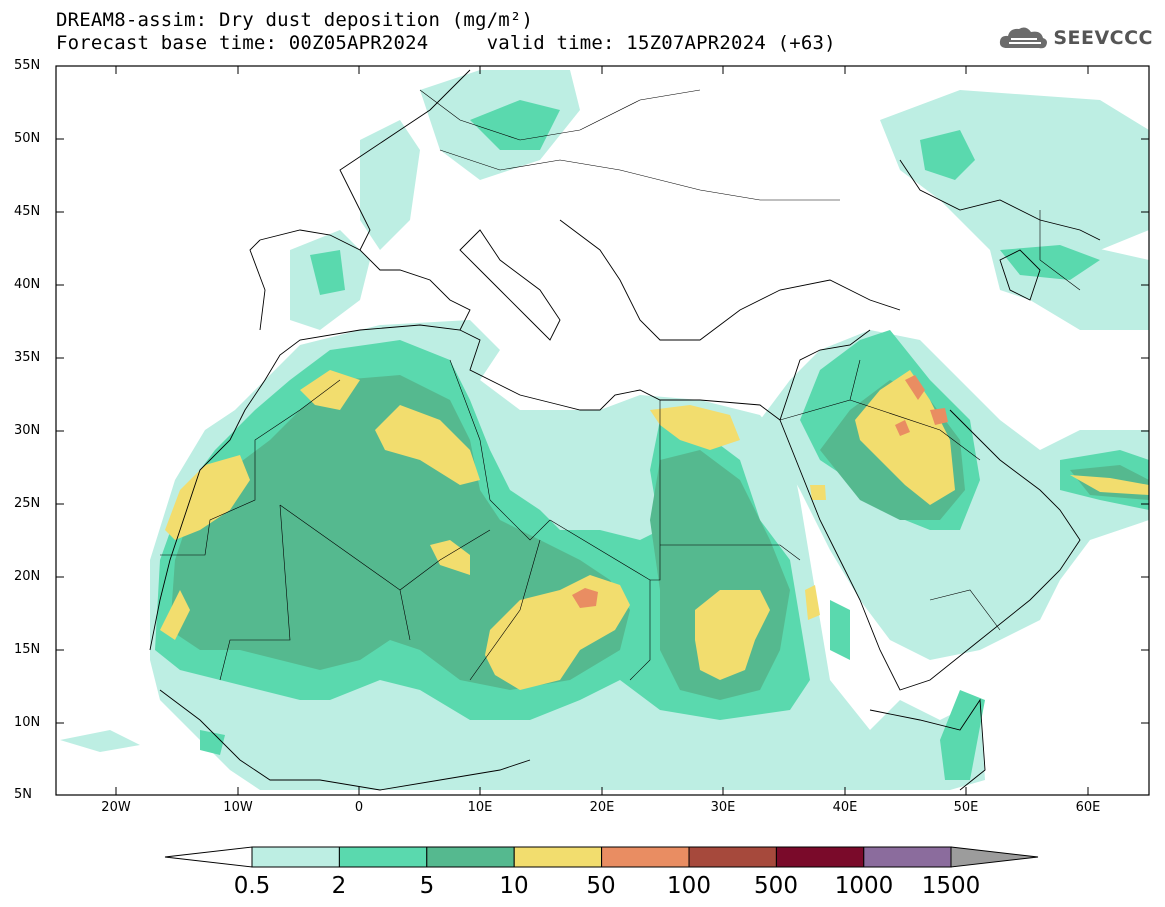 Image resolution: width=1165 pixels, height=907 pixels. What do you see at coordinates (238, 807) in the screenshot?
I see `lon-label: 10W` at bounding box center [238, 807].